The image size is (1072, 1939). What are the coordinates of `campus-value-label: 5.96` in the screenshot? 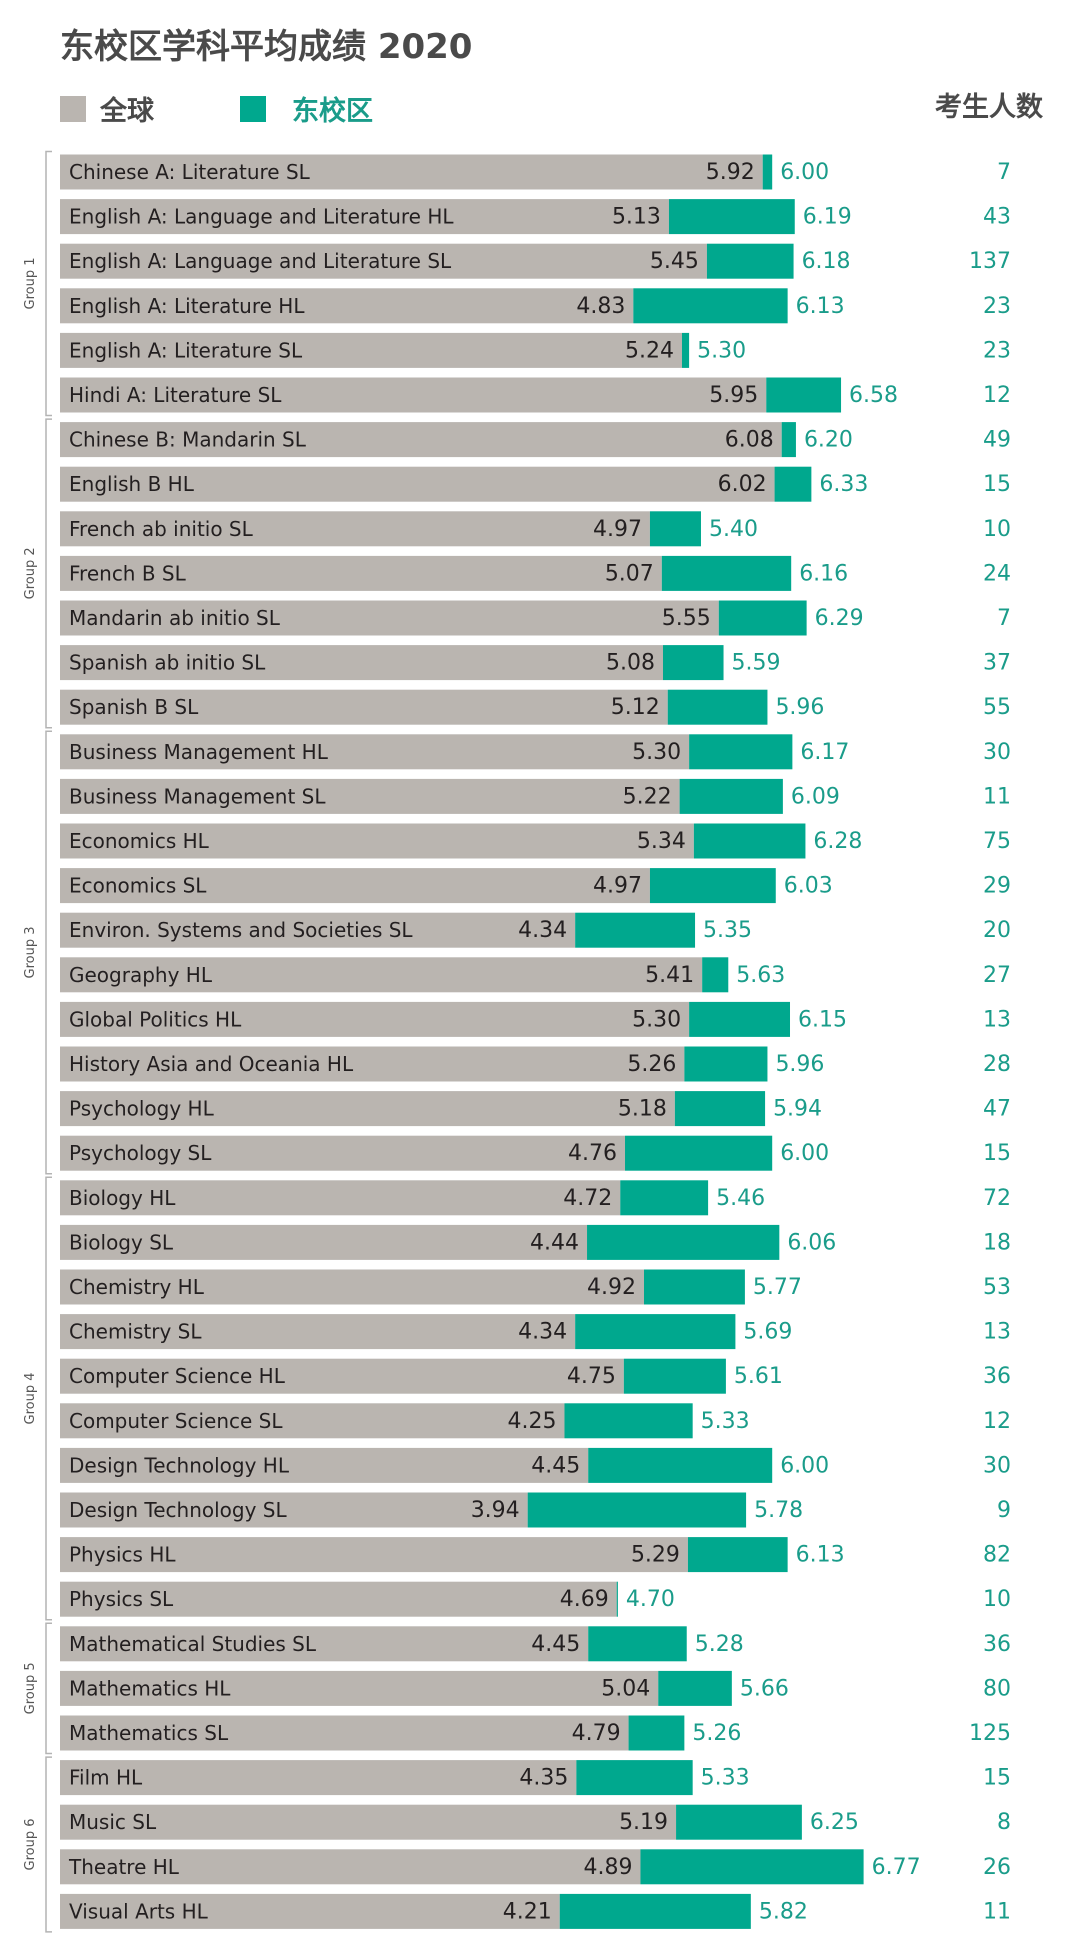 It's located at (799, 707).